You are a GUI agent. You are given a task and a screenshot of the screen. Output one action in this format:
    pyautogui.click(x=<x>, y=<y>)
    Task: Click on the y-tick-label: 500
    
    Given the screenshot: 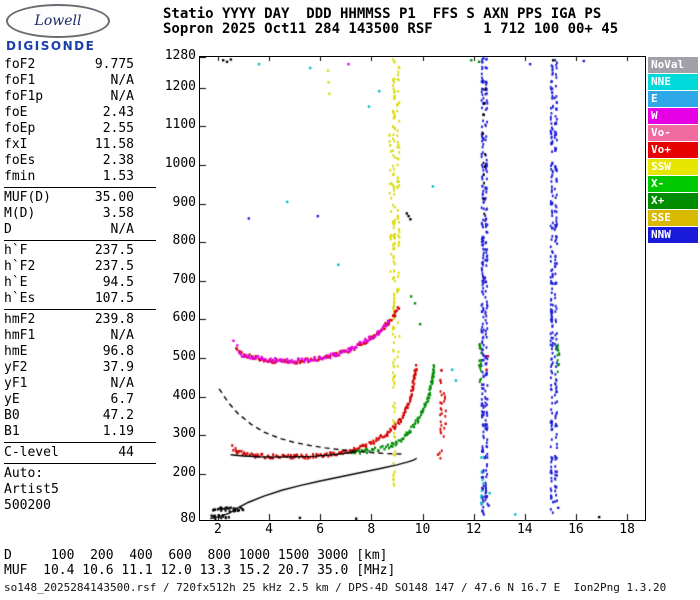 What is the action you would take?
    pyautogui.click(x=184, y=356)
    